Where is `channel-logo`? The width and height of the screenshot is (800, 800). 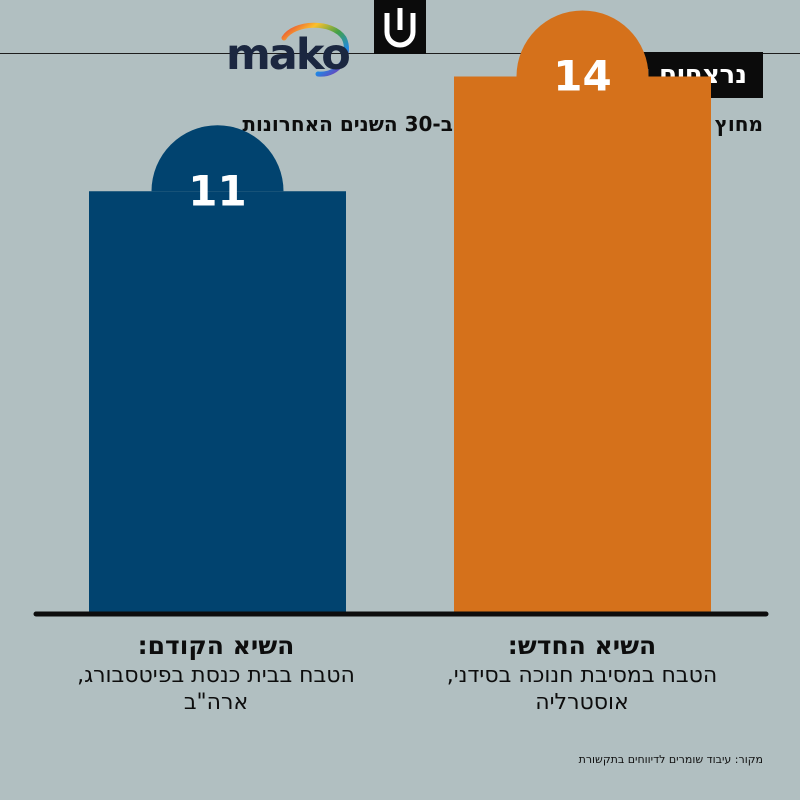
channel-logo is located at coordinates (400, 27).